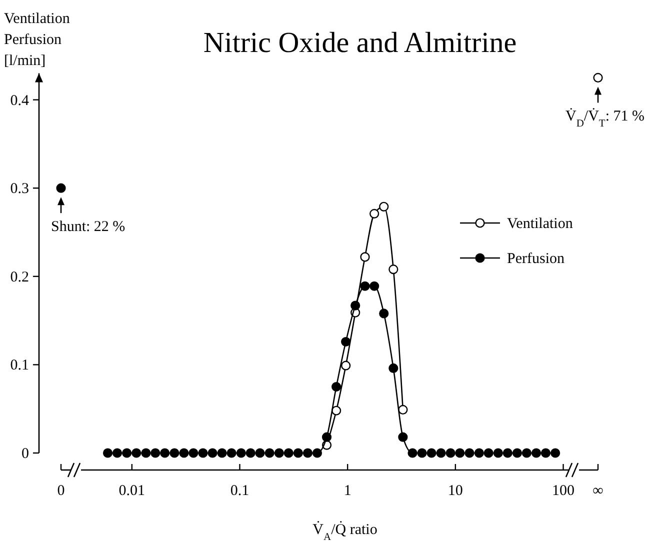  I want to click on y-tick-label: 0.1, so click(19, 366).